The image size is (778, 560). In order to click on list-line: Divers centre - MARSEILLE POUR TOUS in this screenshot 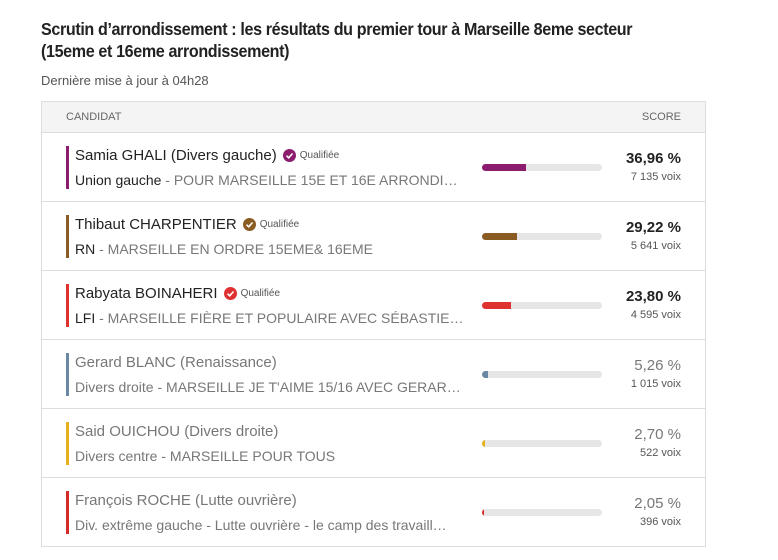, I will do `click(275, 456)`.